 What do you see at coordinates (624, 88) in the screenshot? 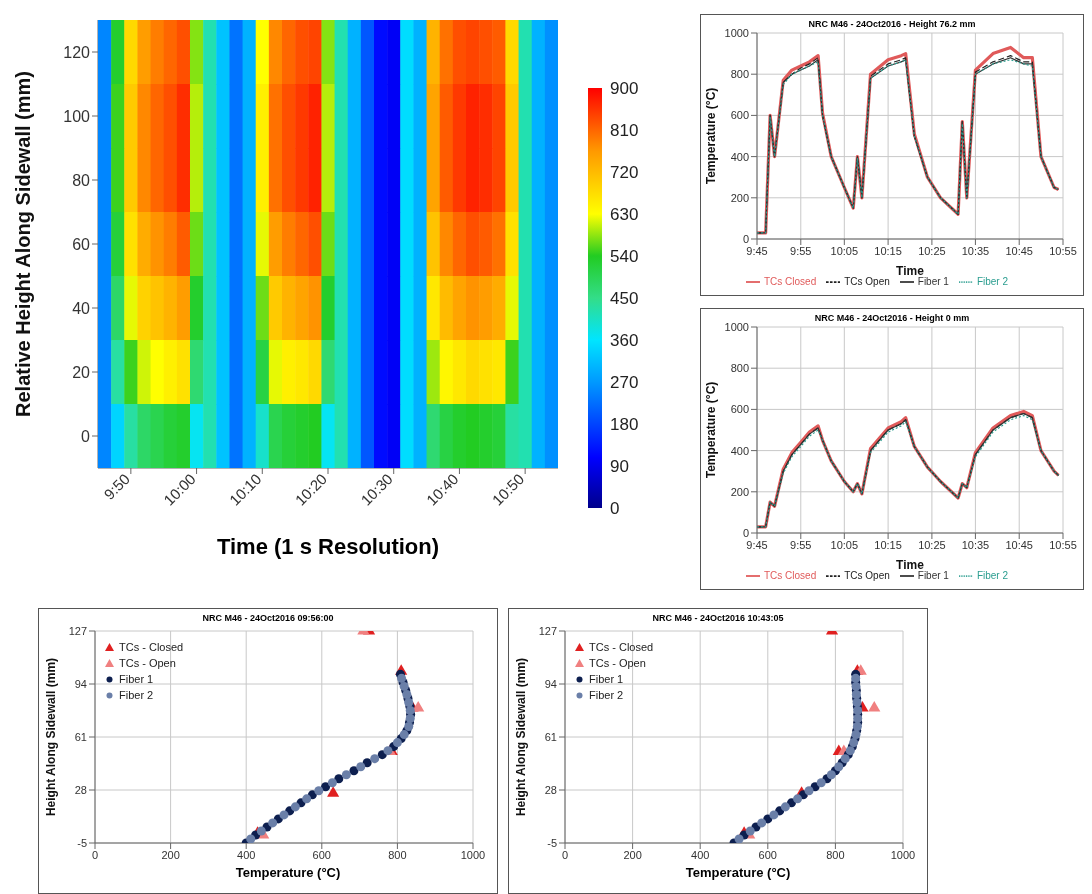
I see `color-bar-label: 900` at bounding box center [624, 88].